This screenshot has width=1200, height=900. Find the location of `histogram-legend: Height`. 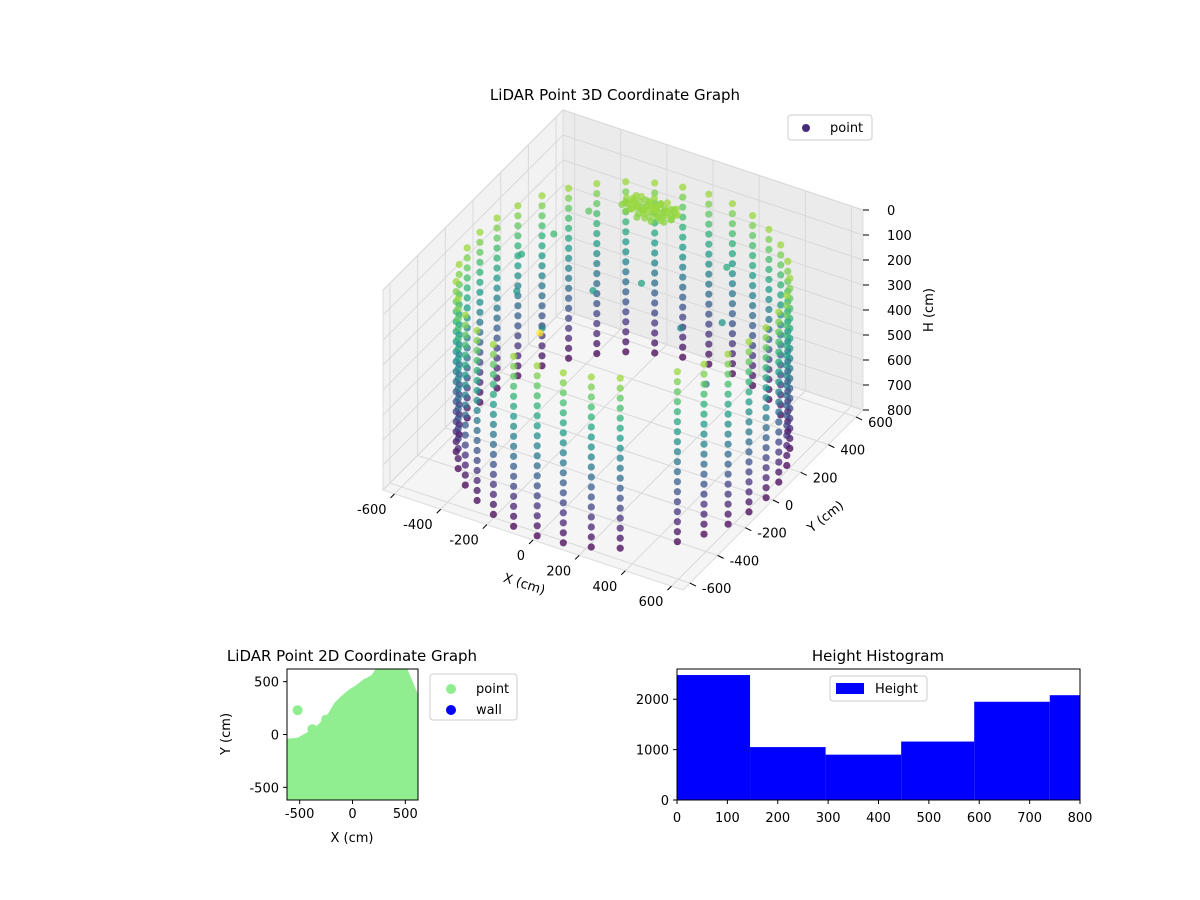

histogram-legend: Height is located at coordinates (878, 688).